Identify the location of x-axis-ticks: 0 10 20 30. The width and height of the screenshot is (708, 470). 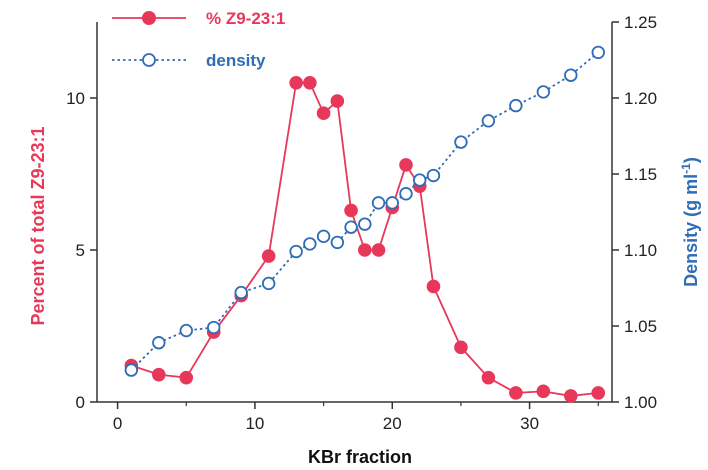
(356, 417).